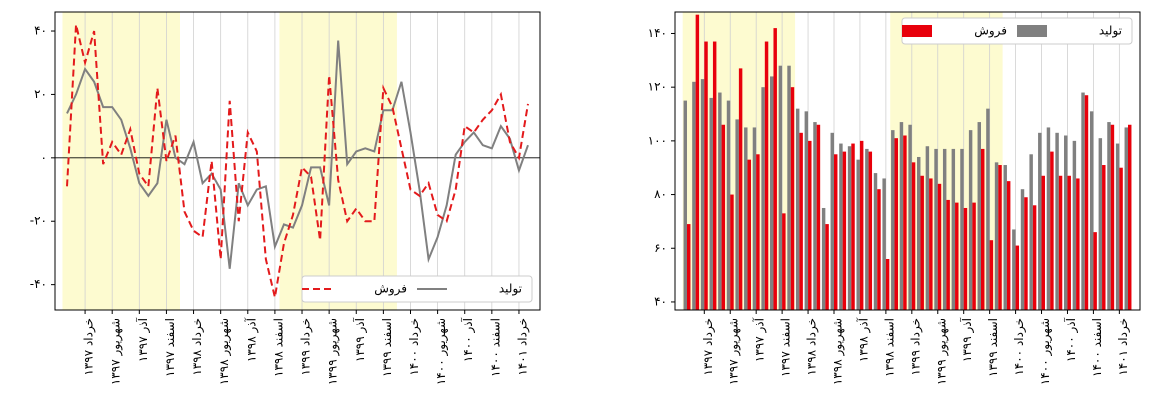 This screenshot has height=419, width=1153. I want to click on x-tick-label: اسفند ۱۳۹۸, so click(889, 347).